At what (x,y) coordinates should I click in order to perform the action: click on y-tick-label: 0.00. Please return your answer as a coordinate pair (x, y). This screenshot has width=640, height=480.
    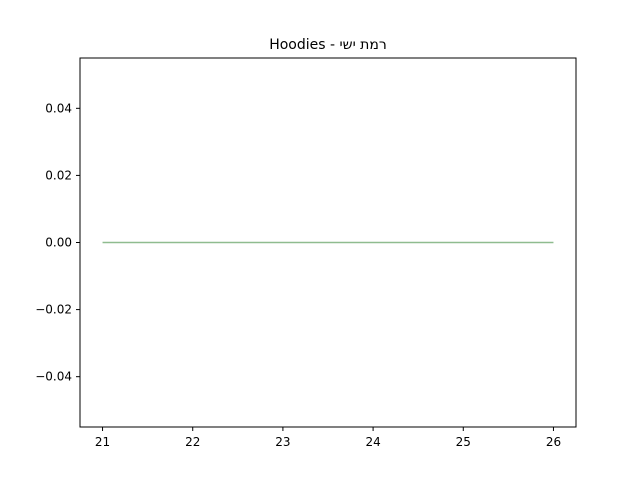
    Looking at the image, I should click on (58, 243).